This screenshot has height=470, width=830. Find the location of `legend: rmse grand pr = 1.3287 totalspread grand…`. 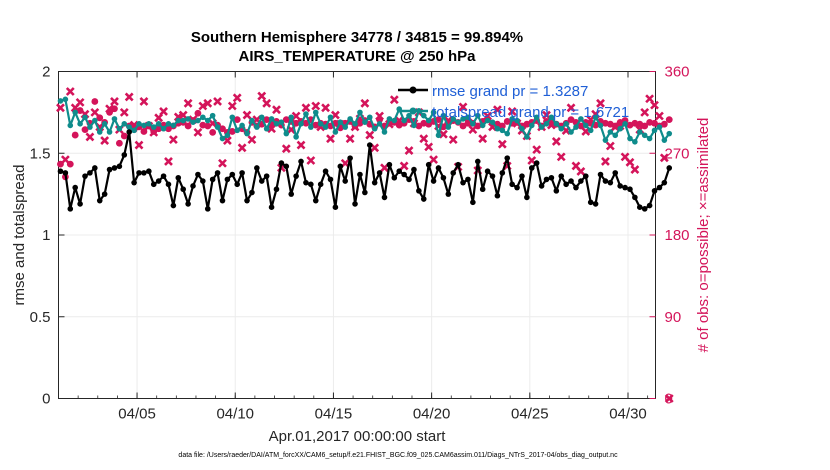

legend: rmse grand pr = 1.3287 totalspread grand… is located at coordinates (513, 102).